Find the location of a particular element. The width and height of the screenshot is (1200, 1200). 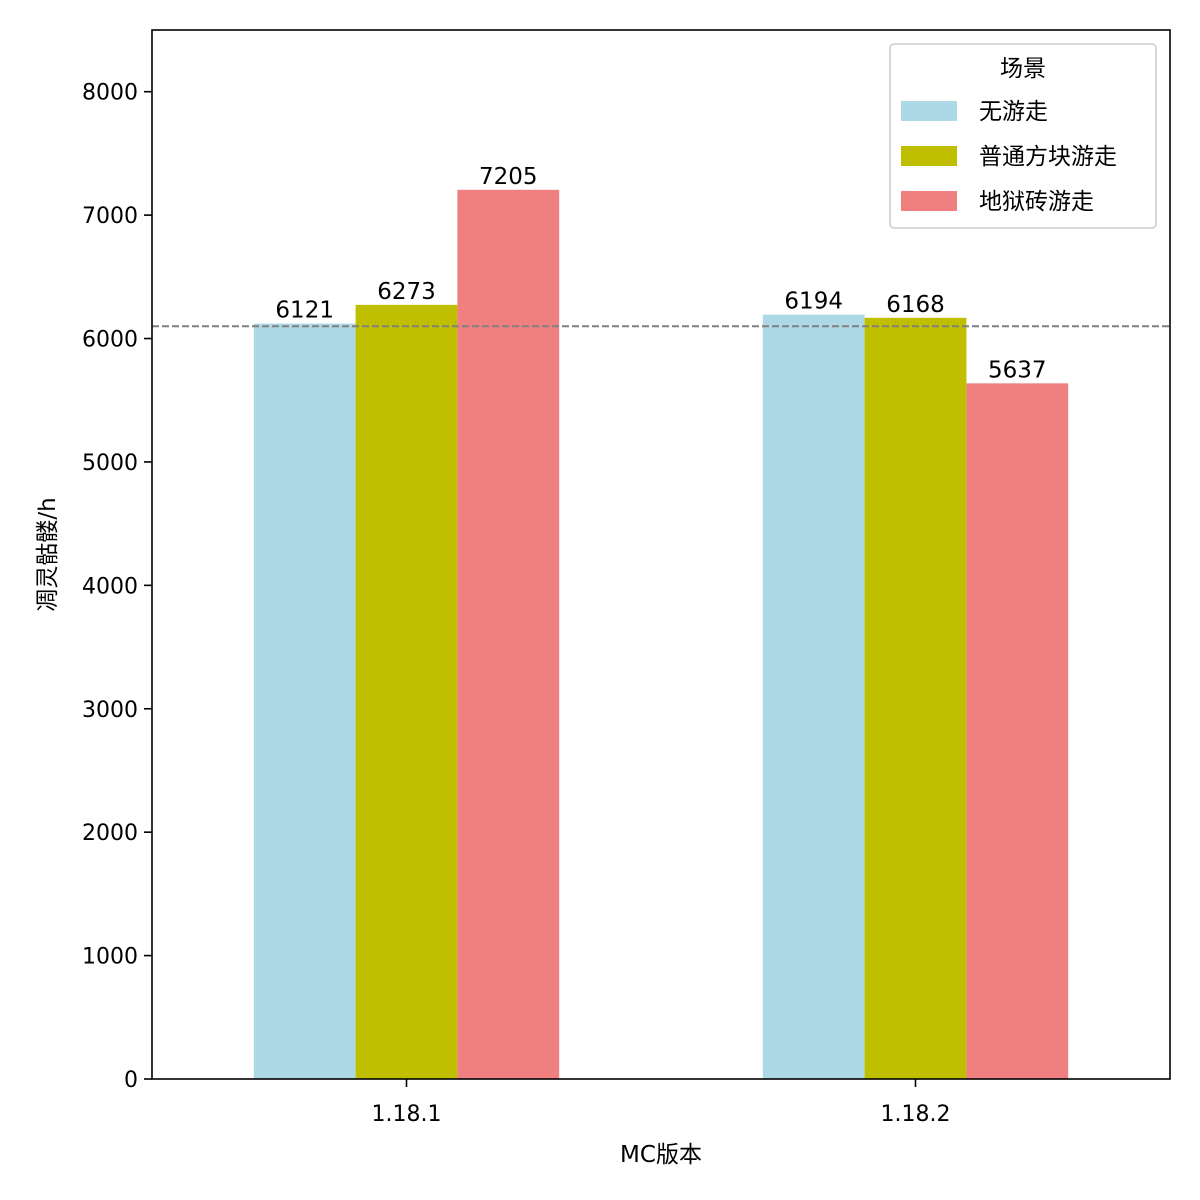

bar-1.18.1-2 is located at coordinates (406, 691).